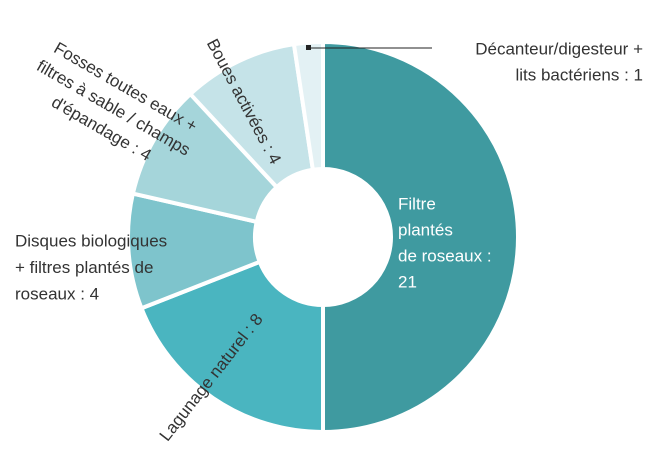 The image size is (646, 450). Describe the element at coordinates (407, 281) in the screenshot. I see `label-line: 21` at that location.